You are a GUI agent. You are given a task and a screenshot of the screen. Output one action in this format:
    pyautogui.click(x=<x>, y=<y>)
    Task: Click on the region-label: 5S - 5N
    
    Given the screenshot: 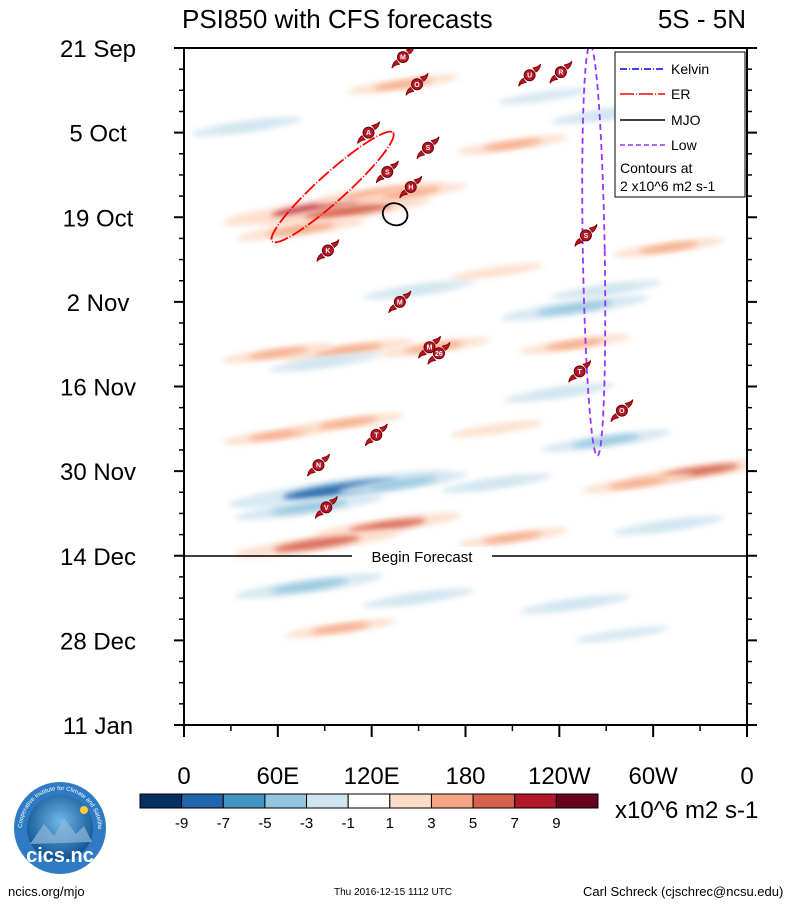 What is the action you would take?
    pyautogui.click(x=702, y=19)
    